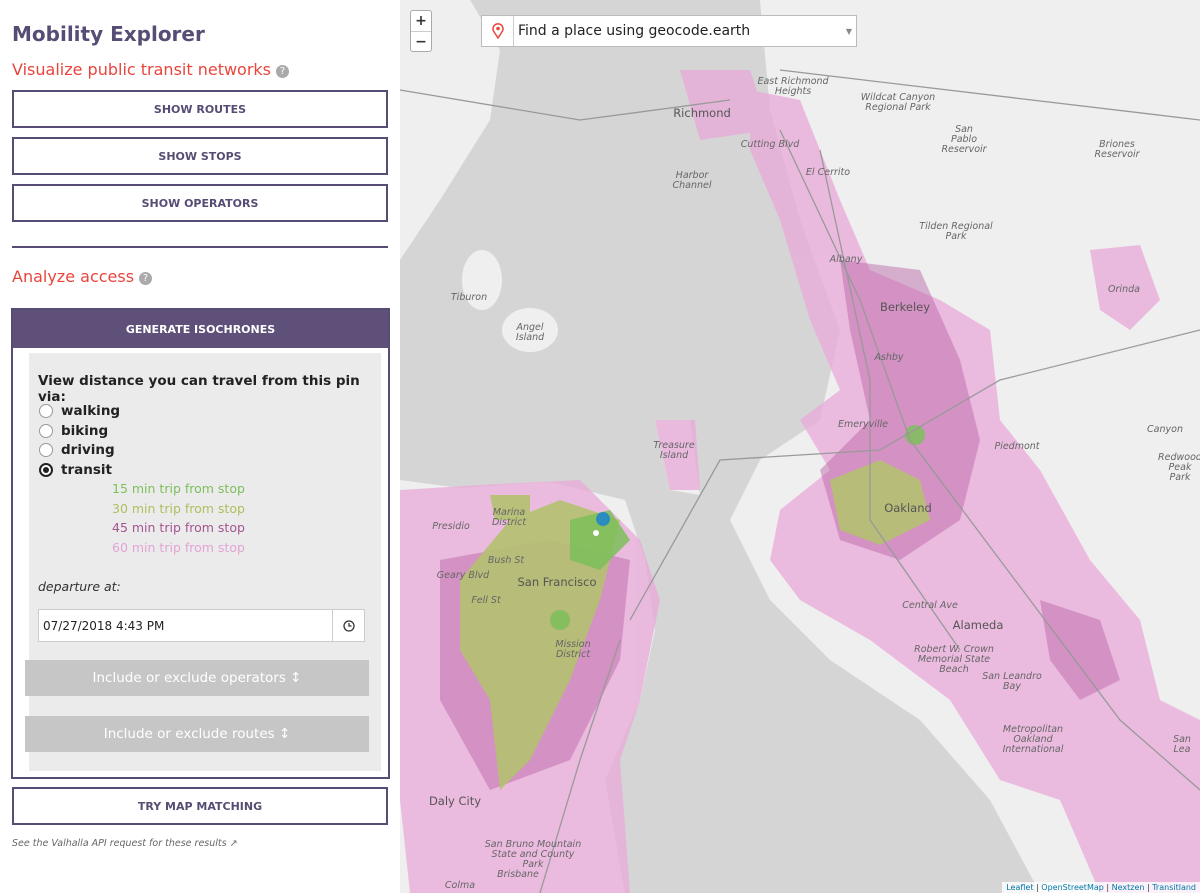 The height and width of the screenshot is (893, 1200). Describe the element at coordinates (178, 547) in the screenshot. I see `legend-item: 60 min trip from stop` at that location.